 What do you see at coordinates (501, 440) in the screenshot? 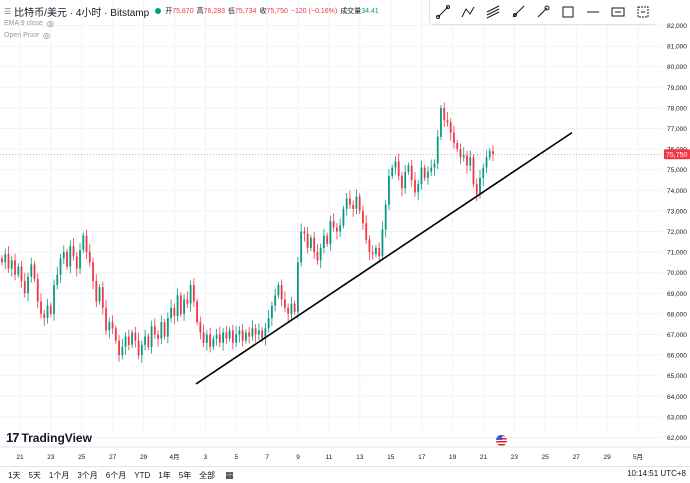
I see `us-flag-icon` at bounding box center [501, 440].